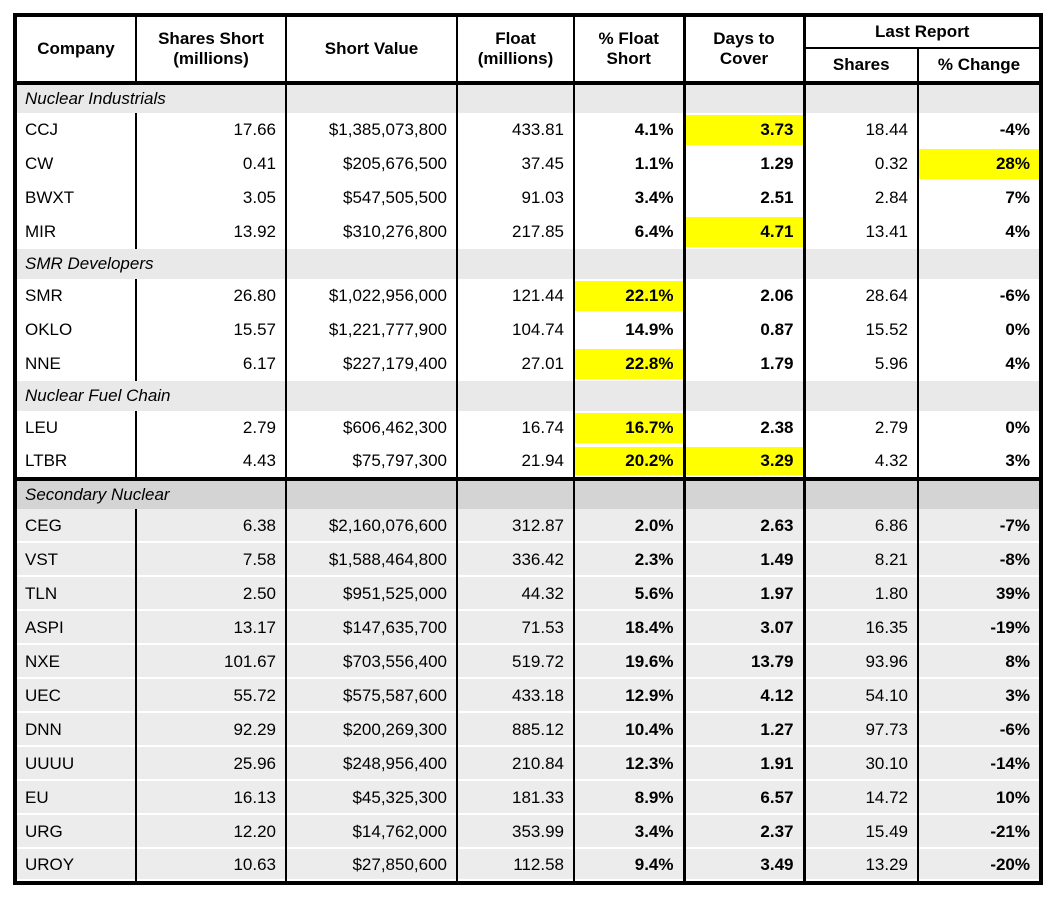 The width and height of the screenshot is (1056, 920). What do you see at coordinates (210, 696) in the screenshot?
I see `cell-shares-short: 55.72` at bounding box center [210, 696].